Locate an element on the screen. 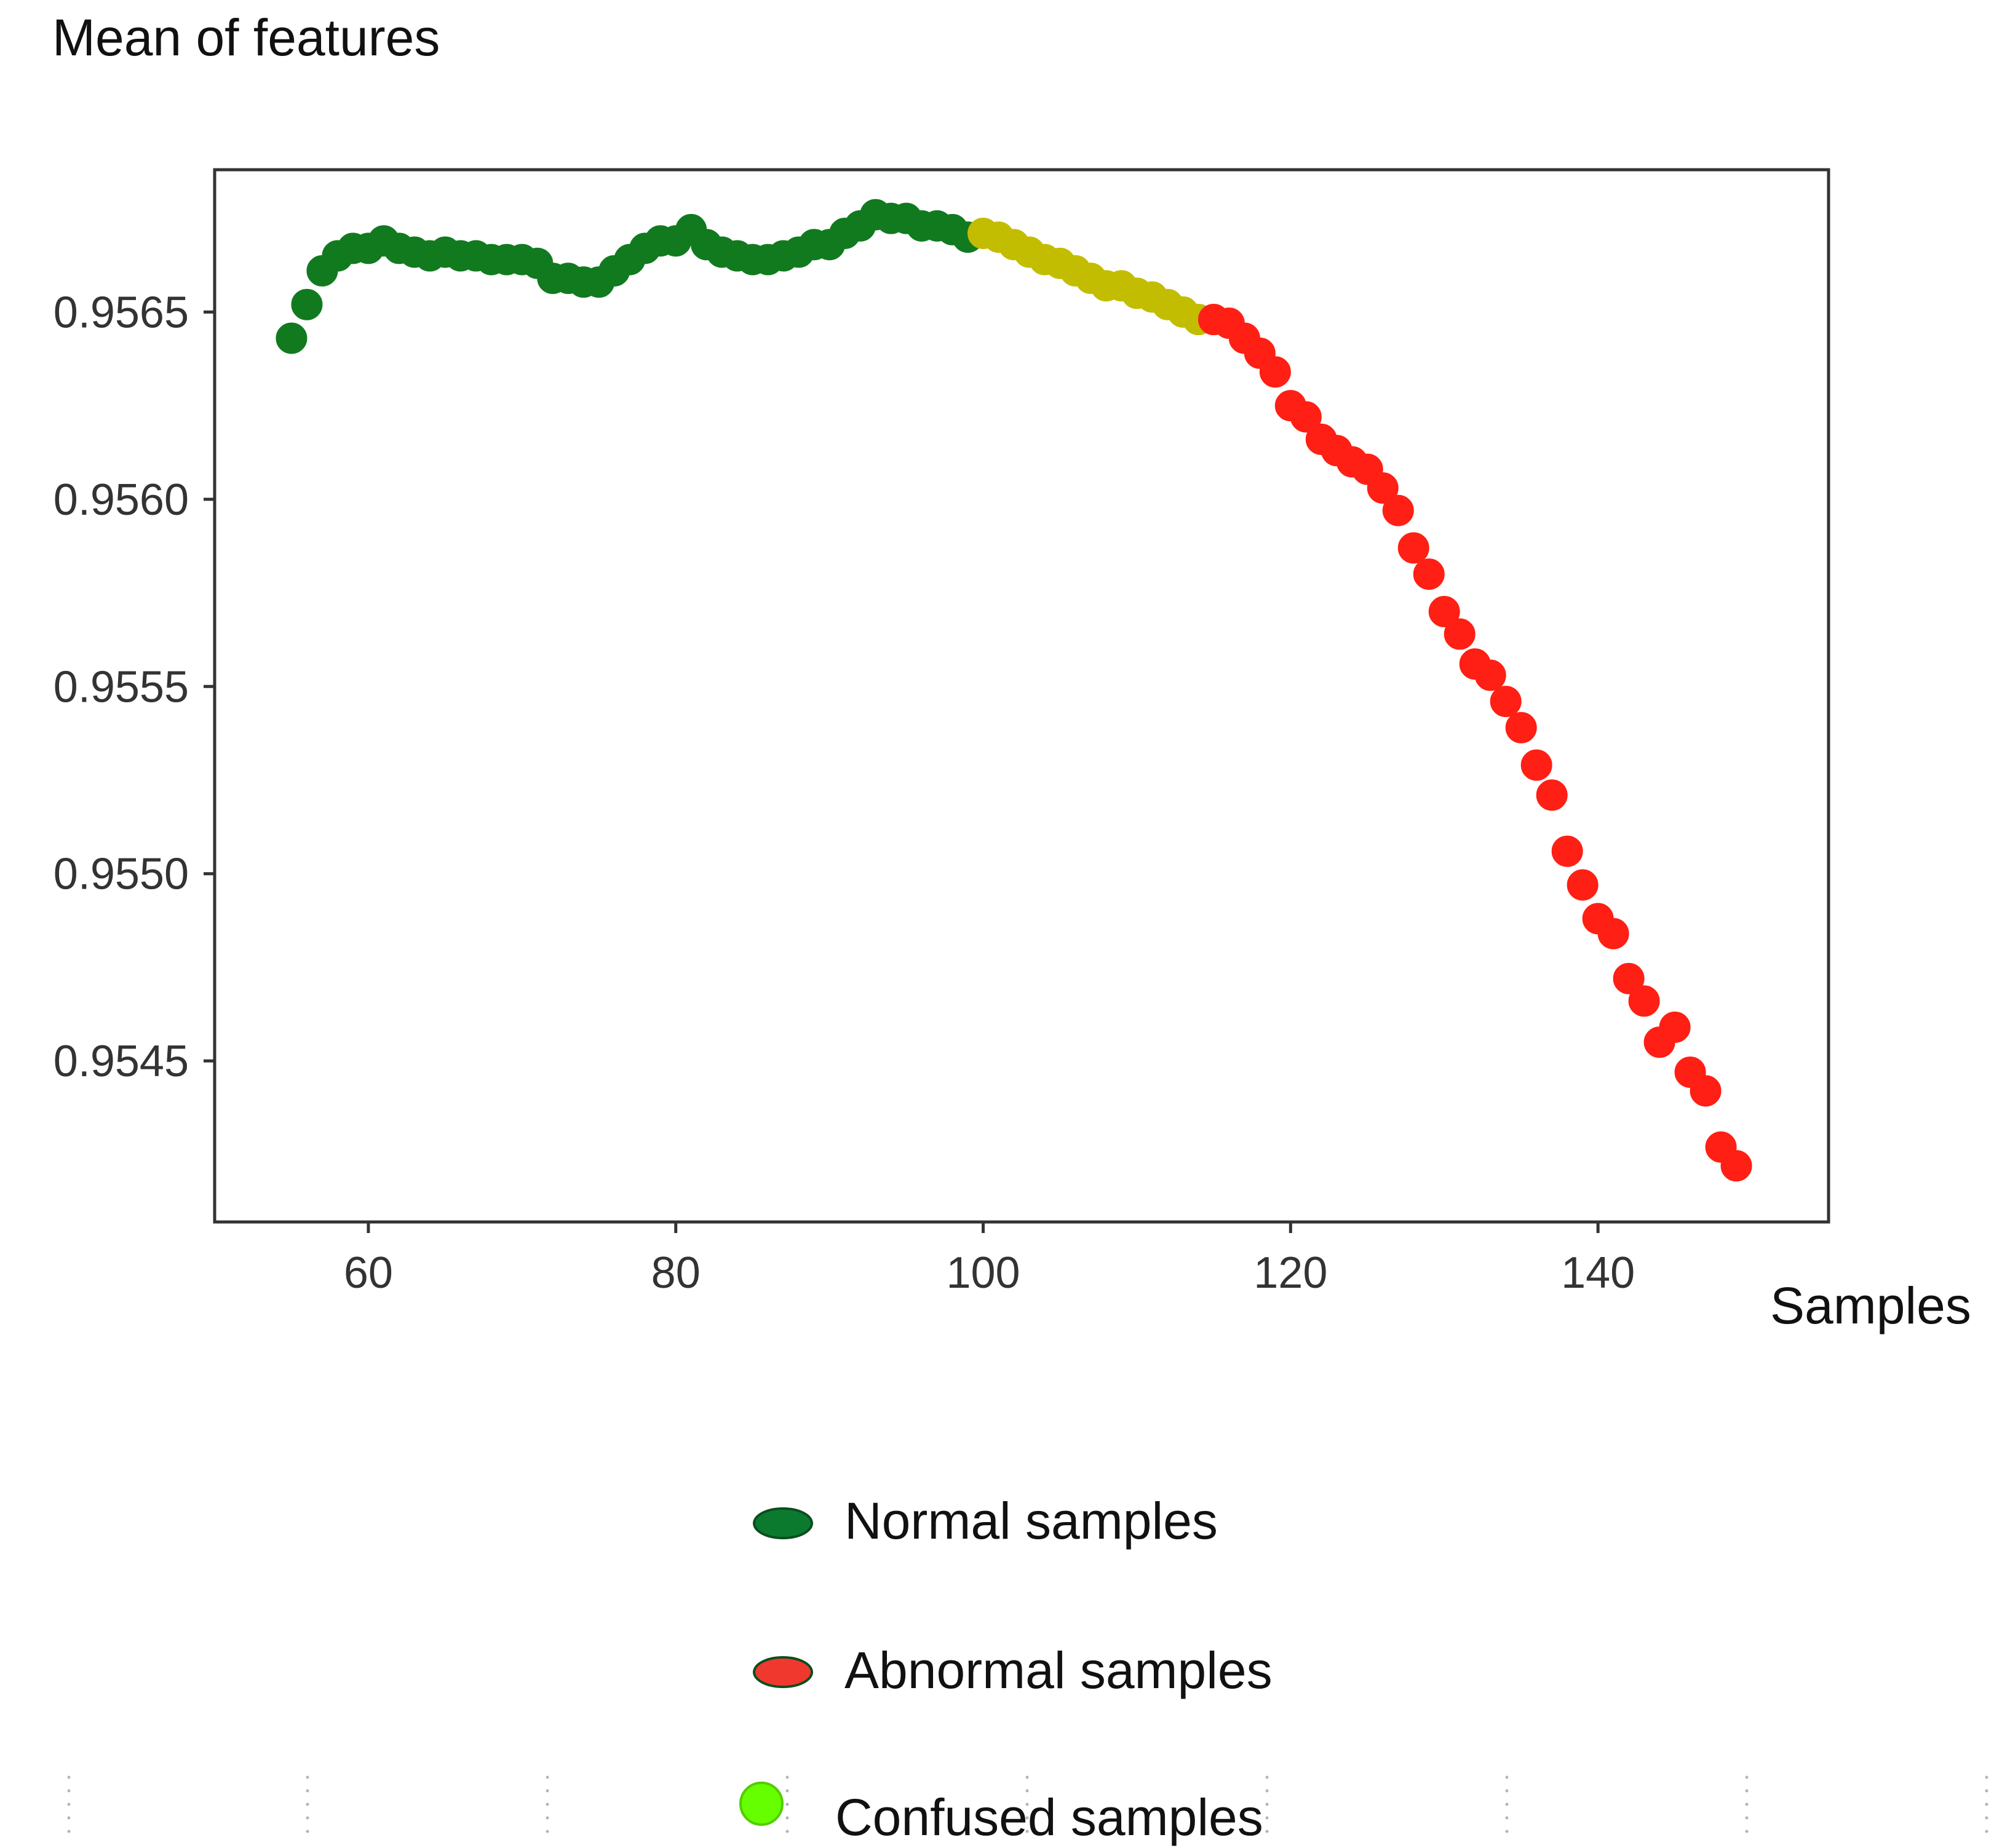  x-tick-label: 140 is located at coordinates (1598, 1273).